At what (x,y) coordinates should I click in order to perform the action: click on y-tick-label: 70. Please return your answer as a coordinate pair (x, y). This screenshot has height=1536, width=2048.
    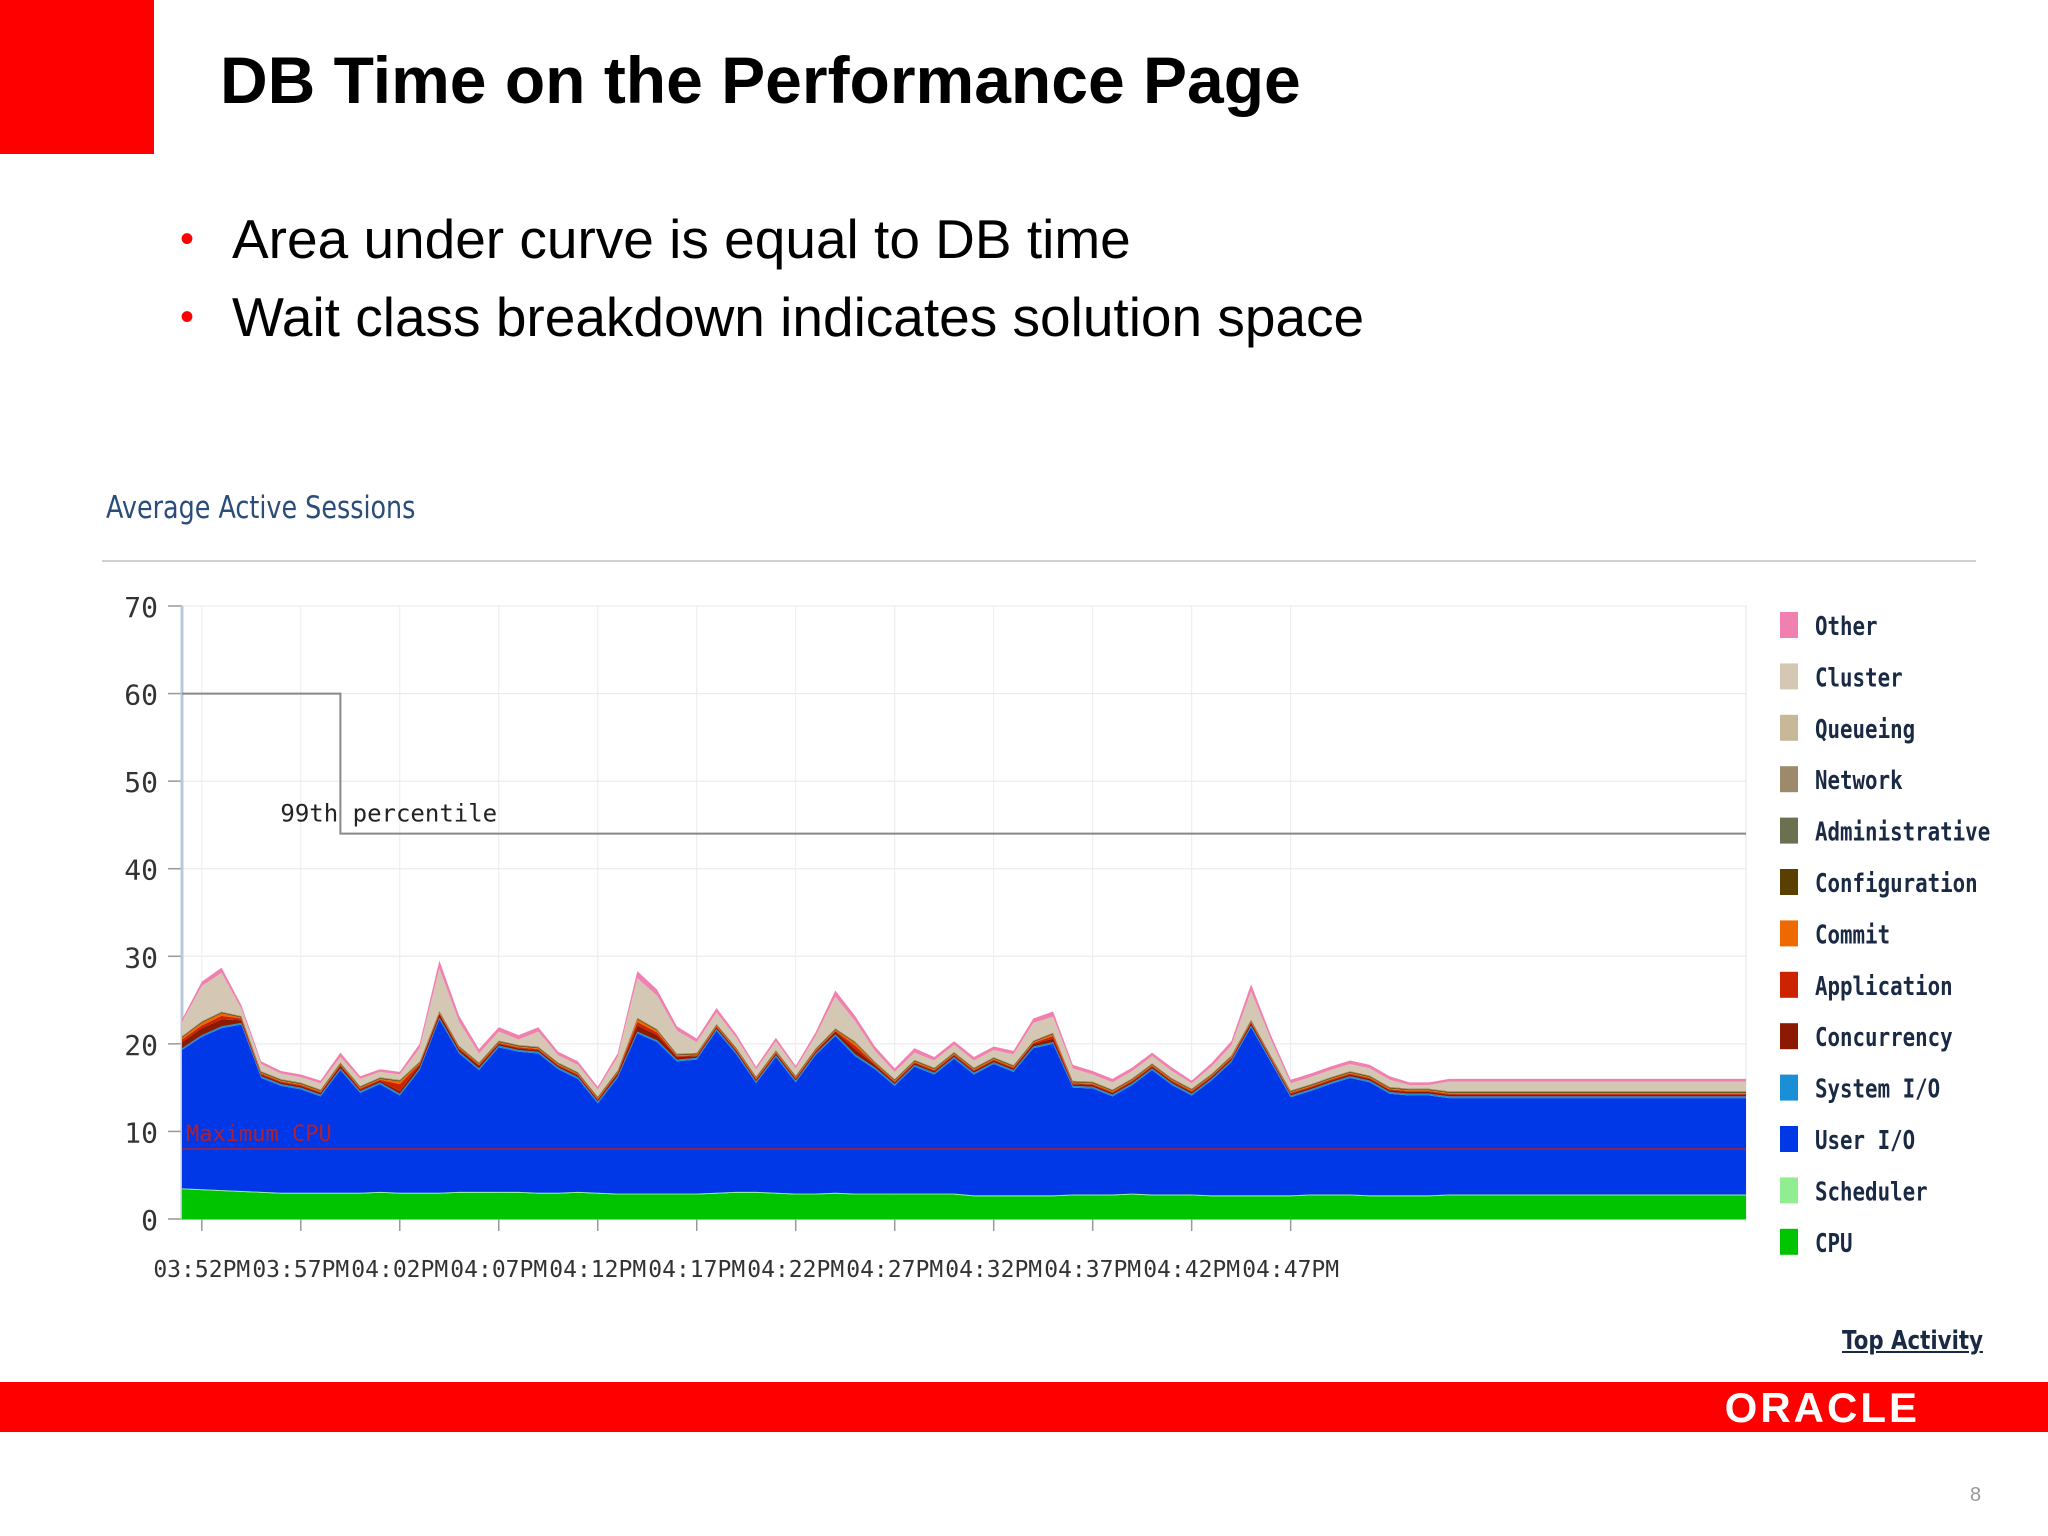
    Looking at the image, I should click on (141, 607).